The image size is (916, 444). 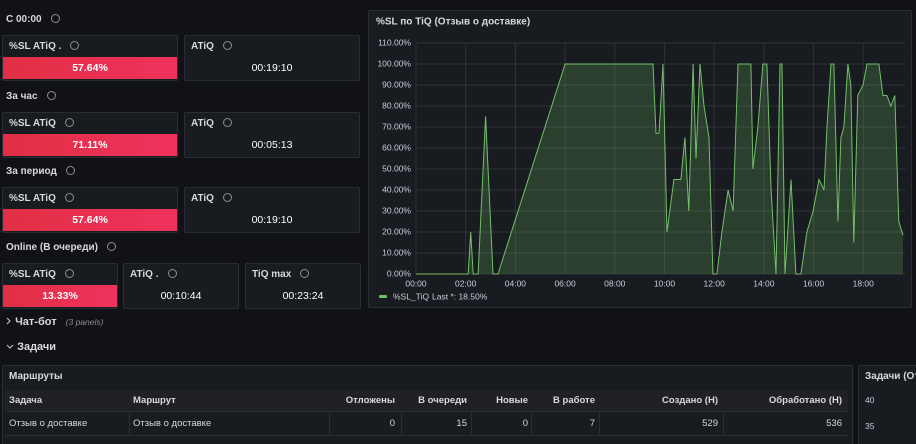 What do you see at coordinates (154, 400) in the screenshot?
I see `column-header: Маршрут` at bounding box center [154, 400].